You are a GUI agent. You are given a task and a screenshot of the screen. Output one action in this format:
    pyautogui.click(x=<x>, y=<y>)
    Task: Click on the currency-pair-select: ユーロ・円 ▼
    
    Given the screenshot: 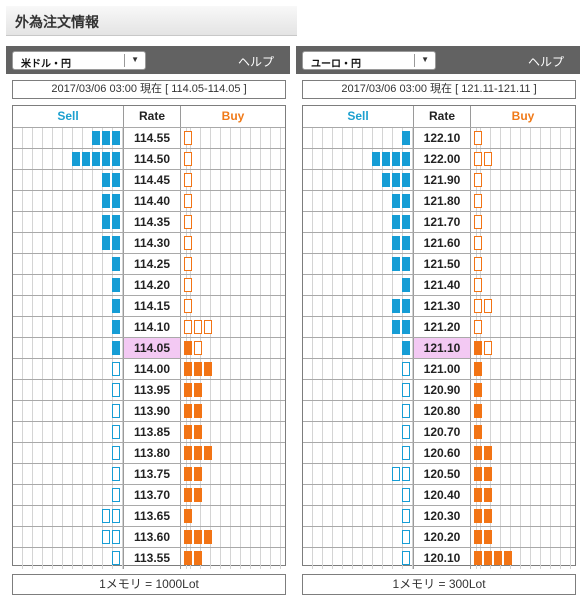 What is the action you would take?
    pyautogui.click(x=369, y=60)
    